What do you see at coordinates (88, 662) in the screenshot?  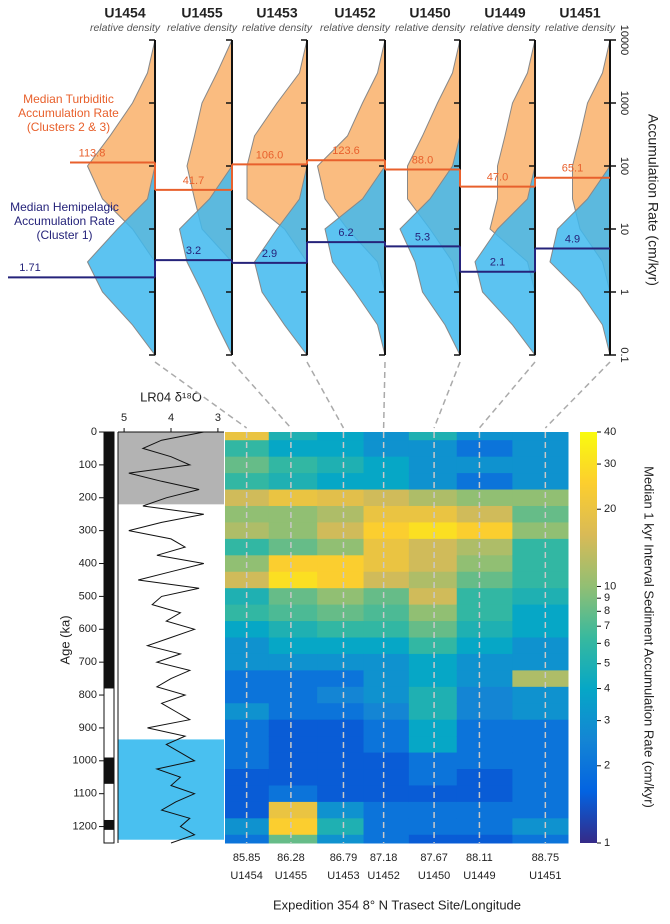 I see `y-tick-label: 700` at bounding box center [88, 662].